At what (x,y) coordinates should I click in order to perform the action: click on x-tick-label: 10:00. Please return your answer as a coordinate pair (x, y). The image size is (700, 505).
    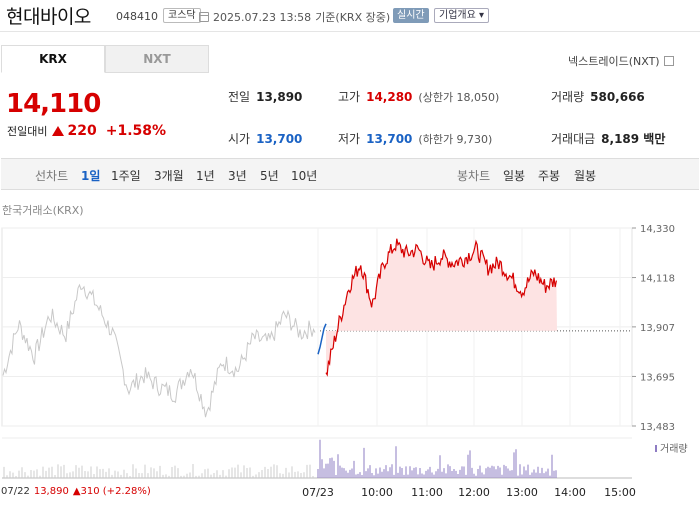
    Looking at the image, I should click on (377, 492).